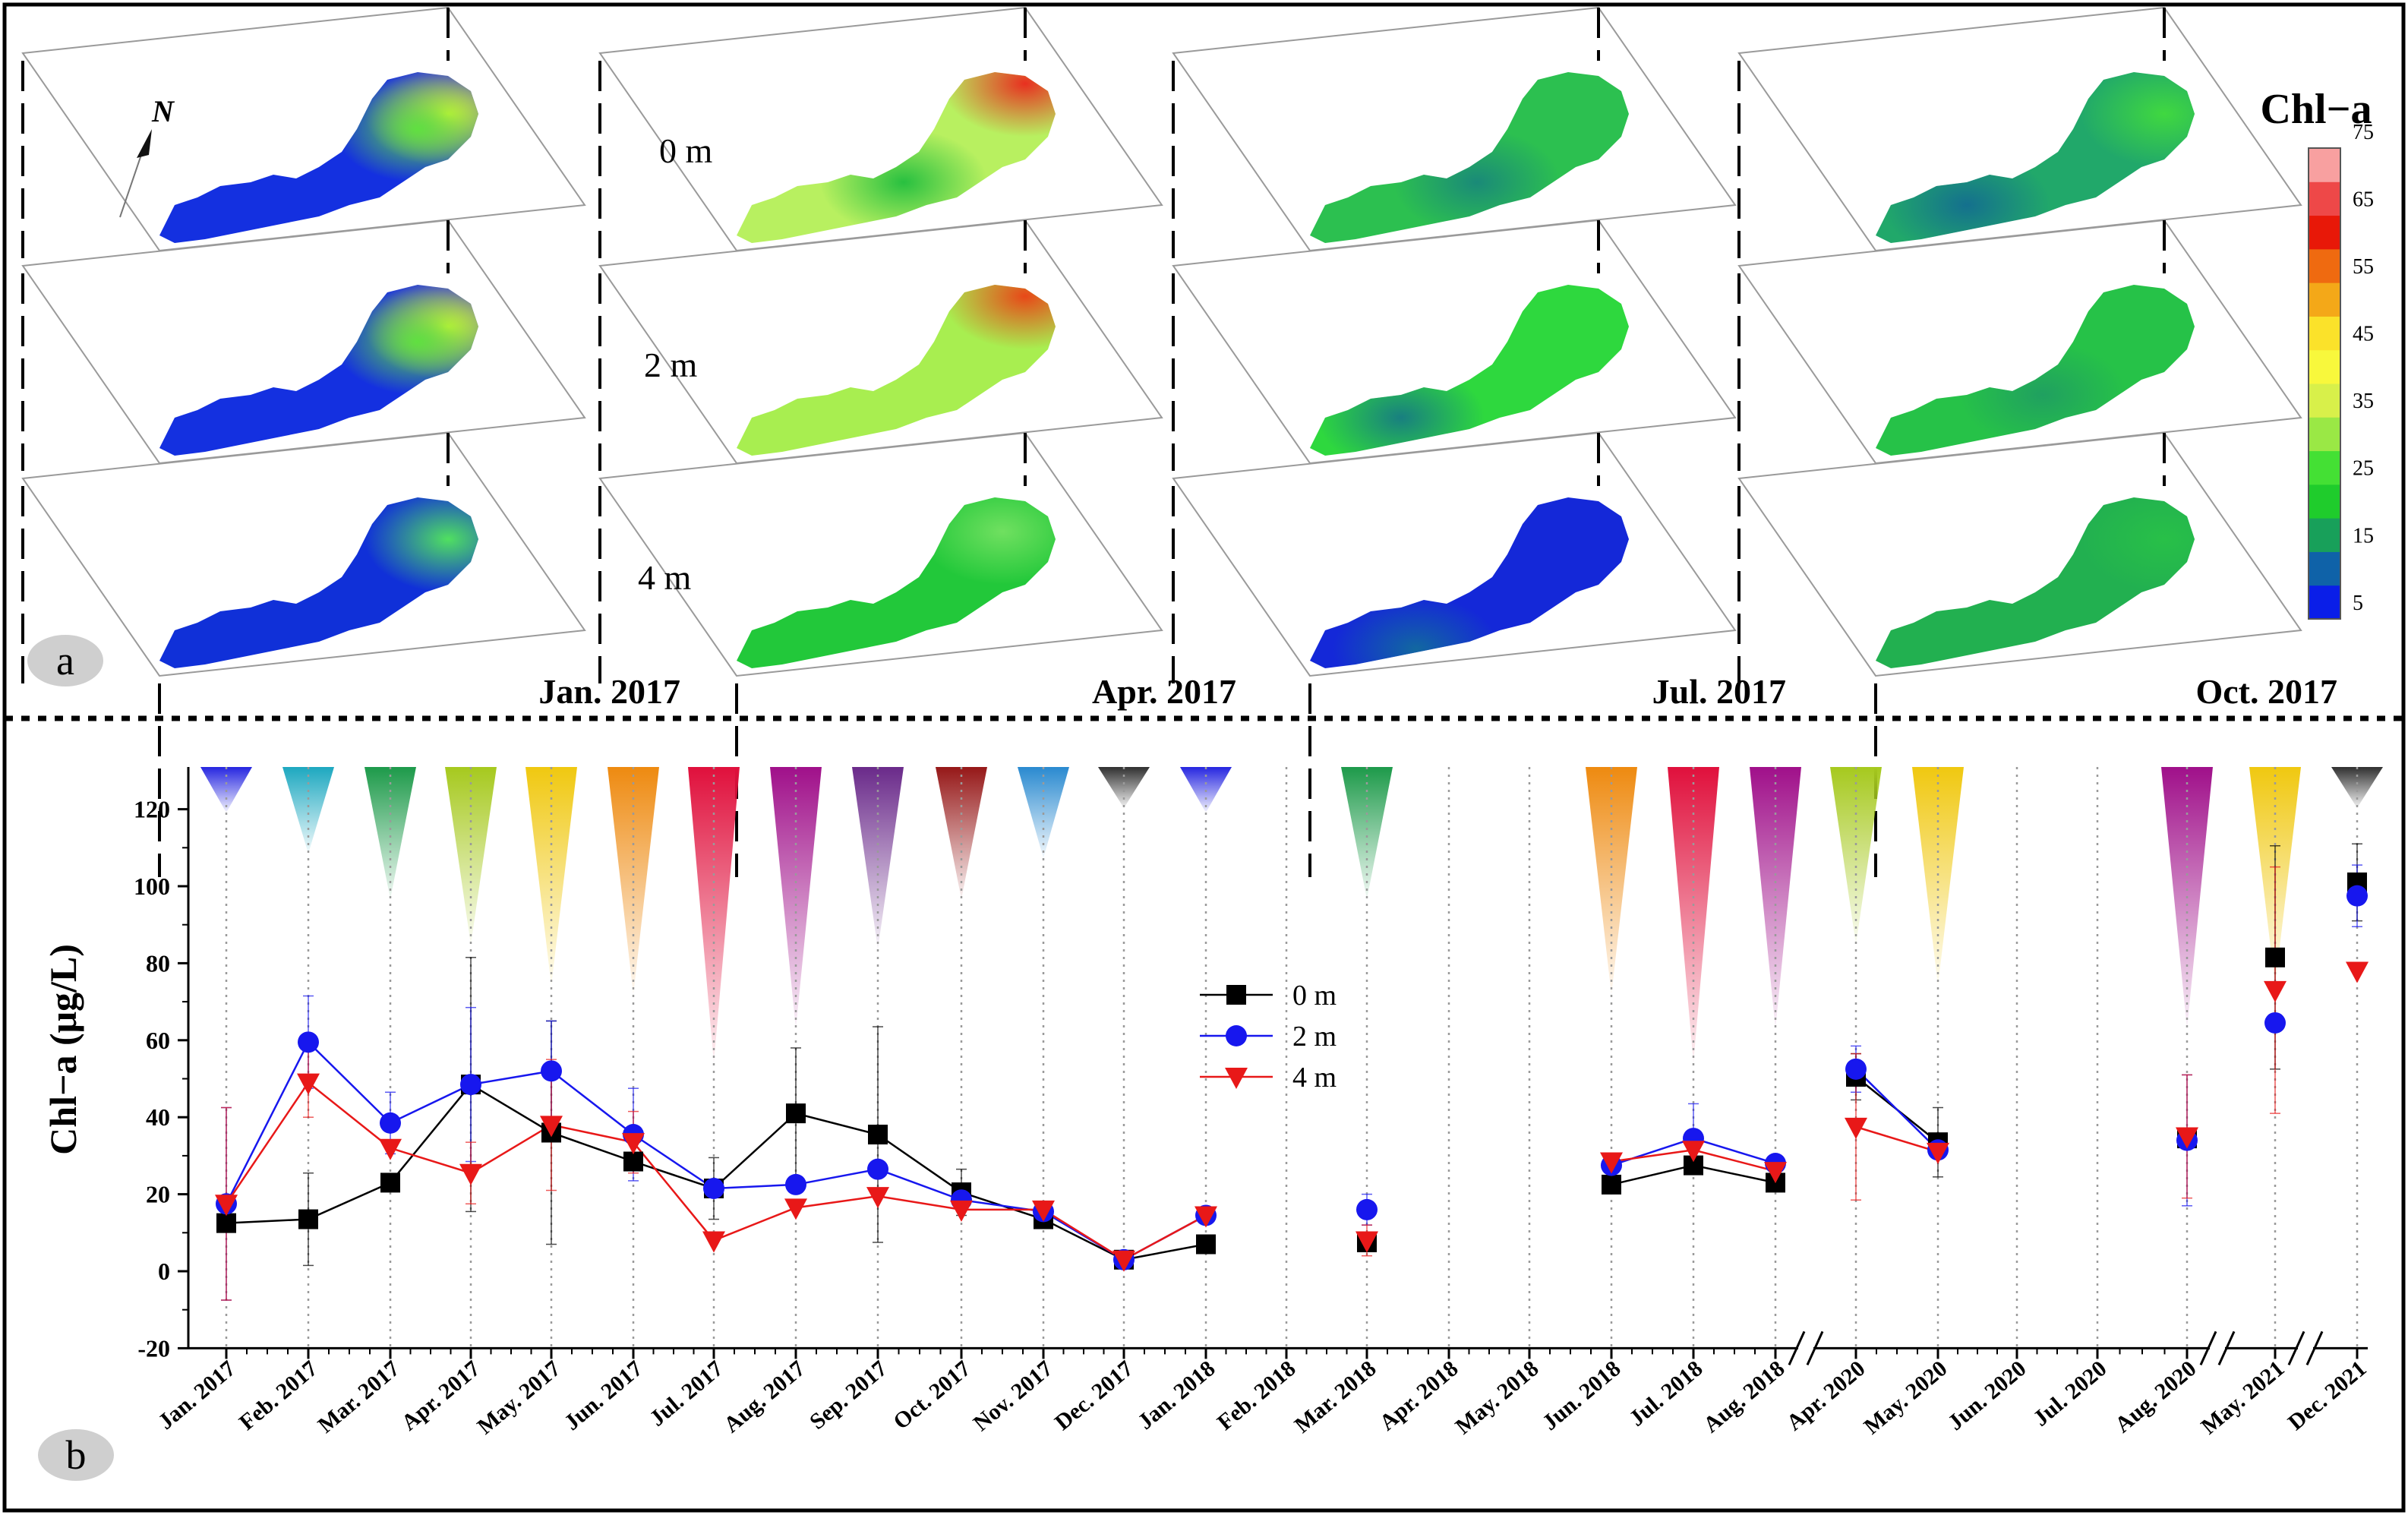  What do you see at coordinates (2363, 132) in the screenshot?
I see `colorbar-tick-label: 75` at bounding box center [2363, 132].